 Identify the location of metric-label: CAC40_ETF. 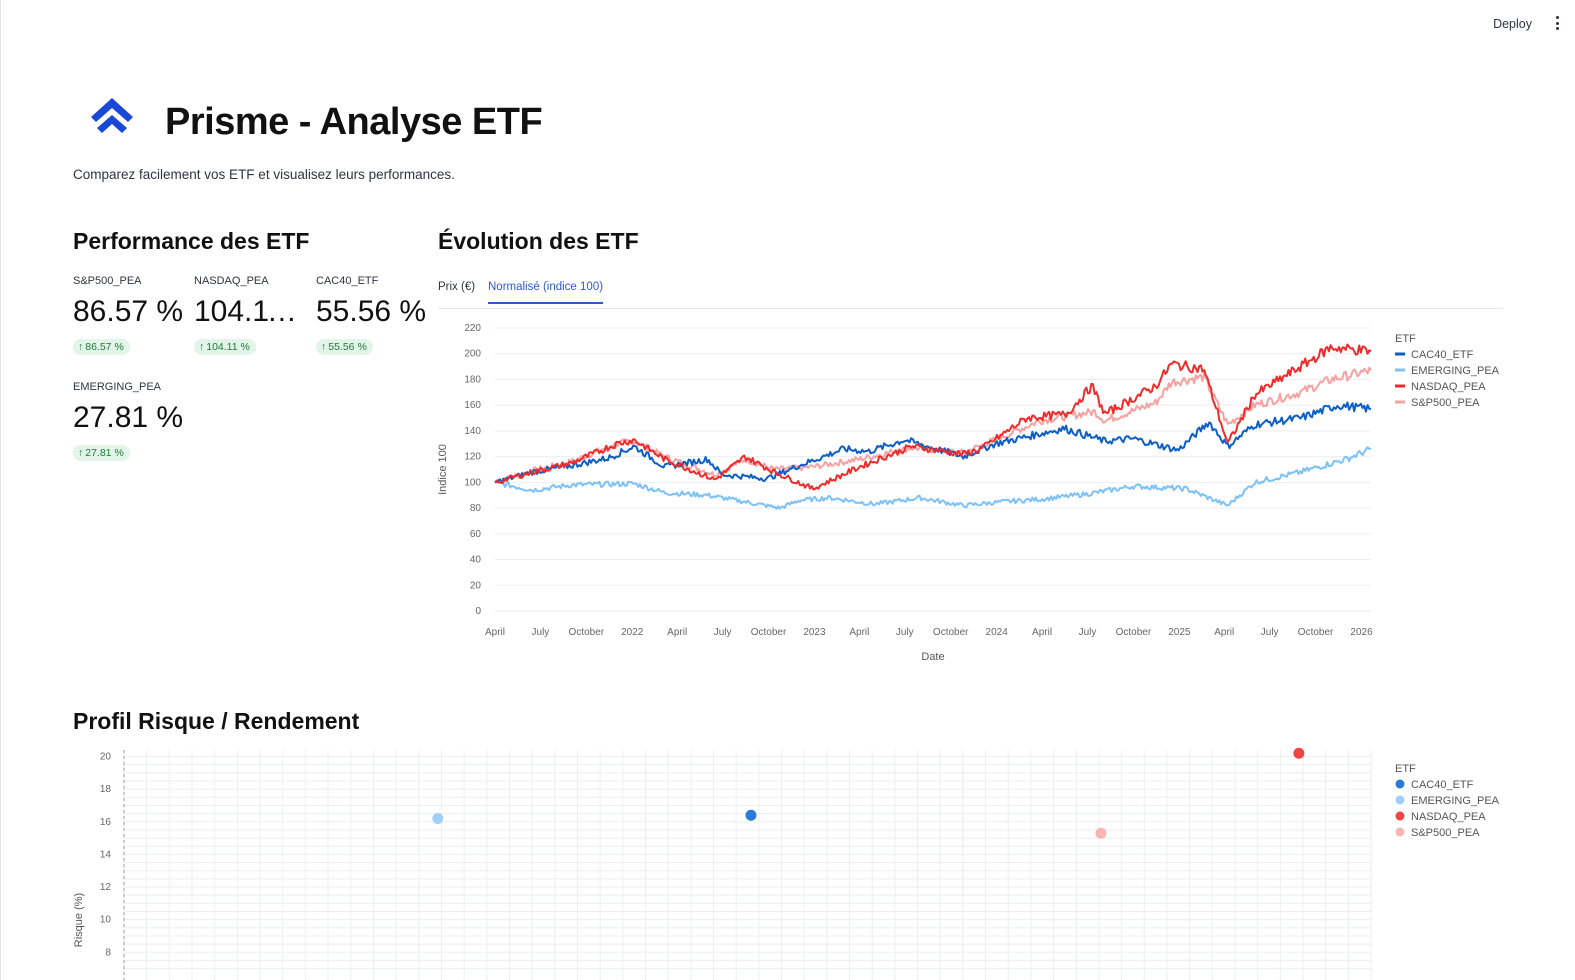
(347, 281).